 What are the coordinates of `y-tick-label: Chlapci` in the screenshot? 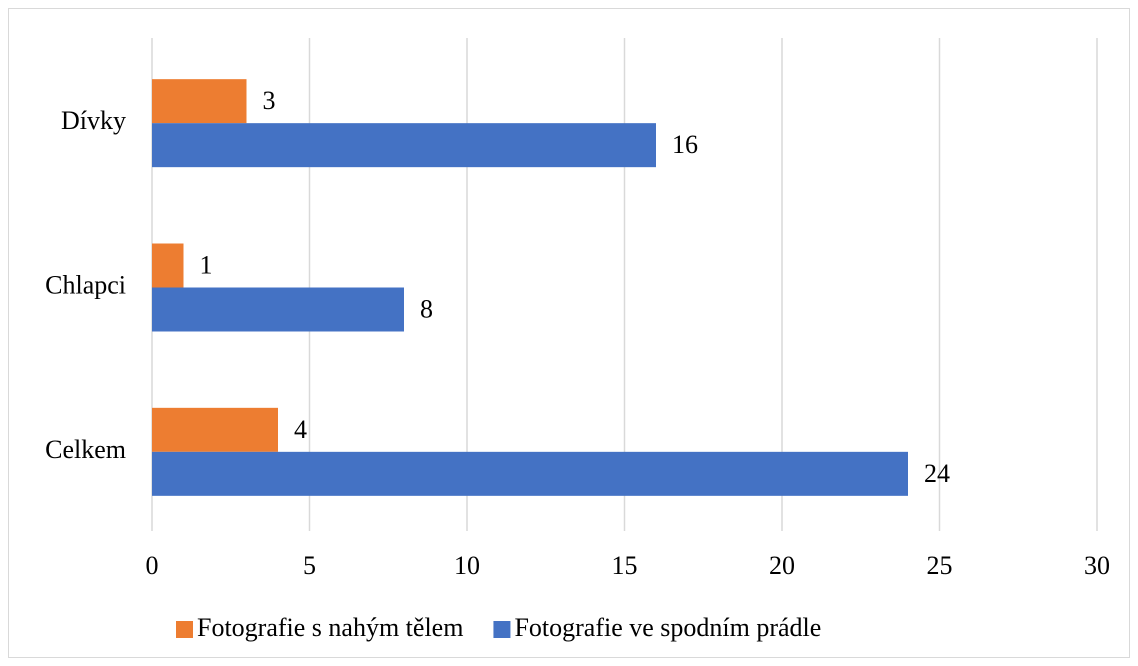 It's located at (85, 284).